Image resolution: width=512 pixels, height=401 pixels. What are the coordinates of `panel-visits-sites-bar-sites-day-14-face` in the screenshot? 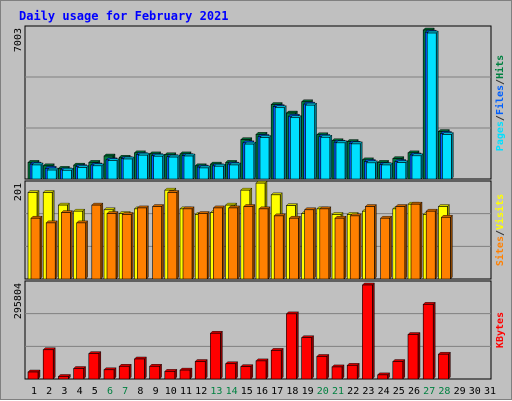 It's located at (233, 243).